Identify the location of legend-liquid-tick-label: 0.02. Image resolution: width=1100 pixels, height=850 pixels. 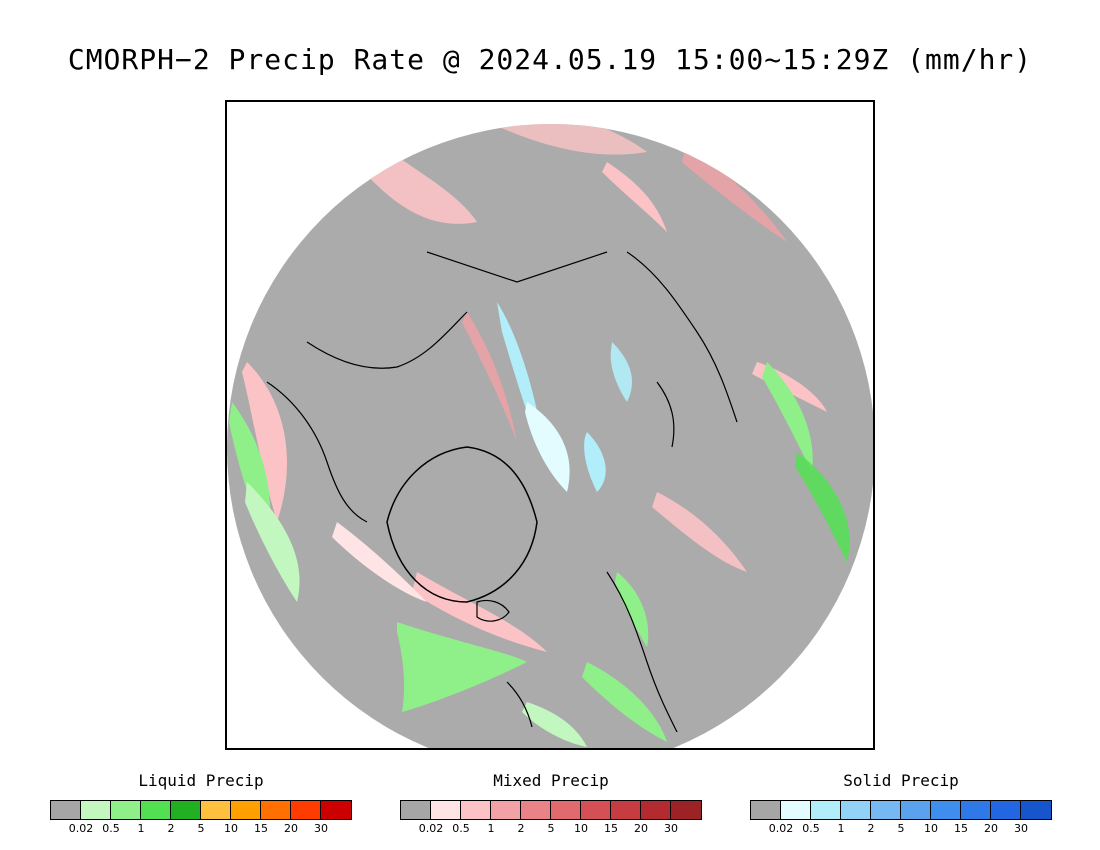
(81, 828).